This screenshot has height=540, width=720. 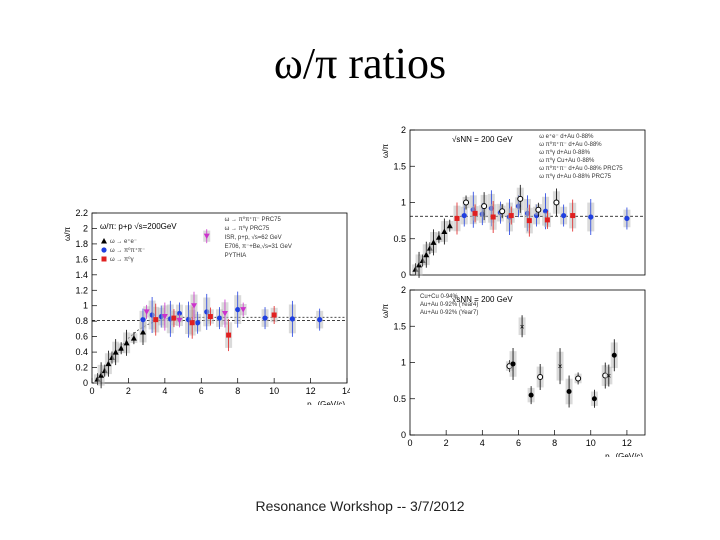 I want to click on y-tick-label: 2.2, so click(x=81, y=213).